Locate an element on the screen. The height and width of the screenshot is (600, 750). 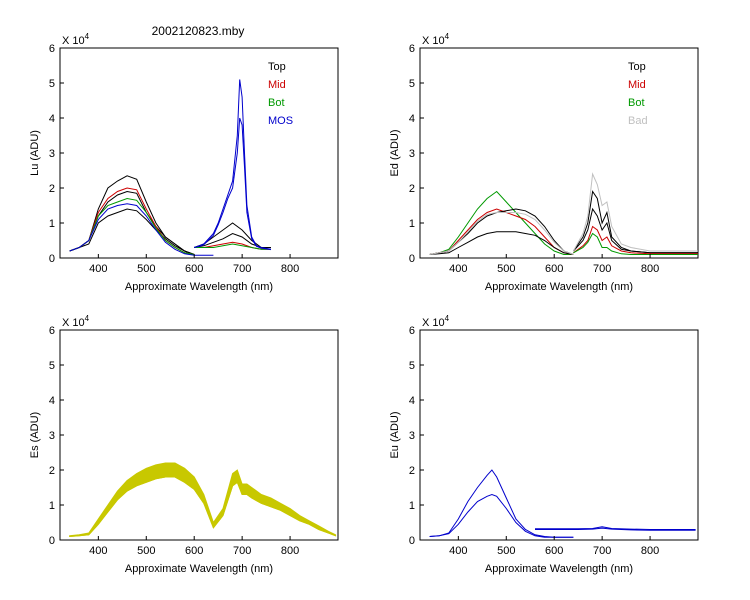
eu-y-tick-label: 4 is located at coordinates (412, 401).